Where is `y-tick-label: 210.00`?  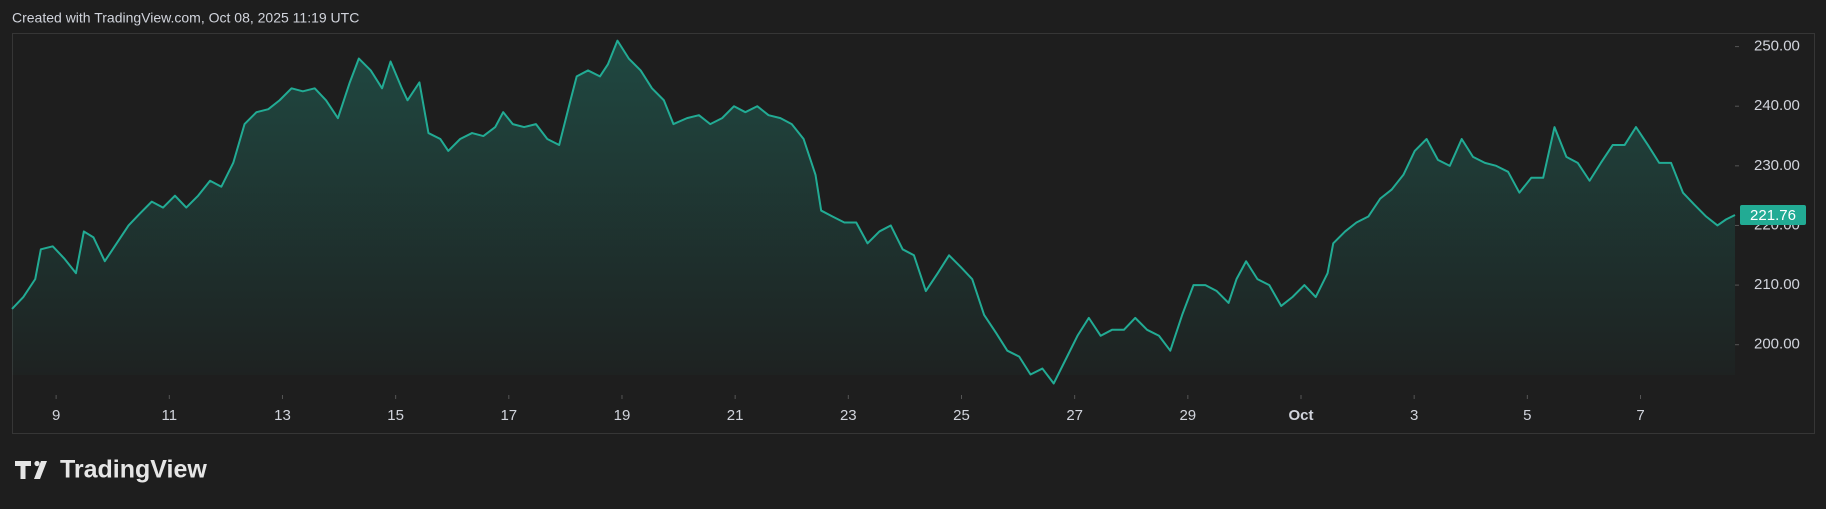
y-tick-label: 210.00 is located at coordinates (1777, 284).